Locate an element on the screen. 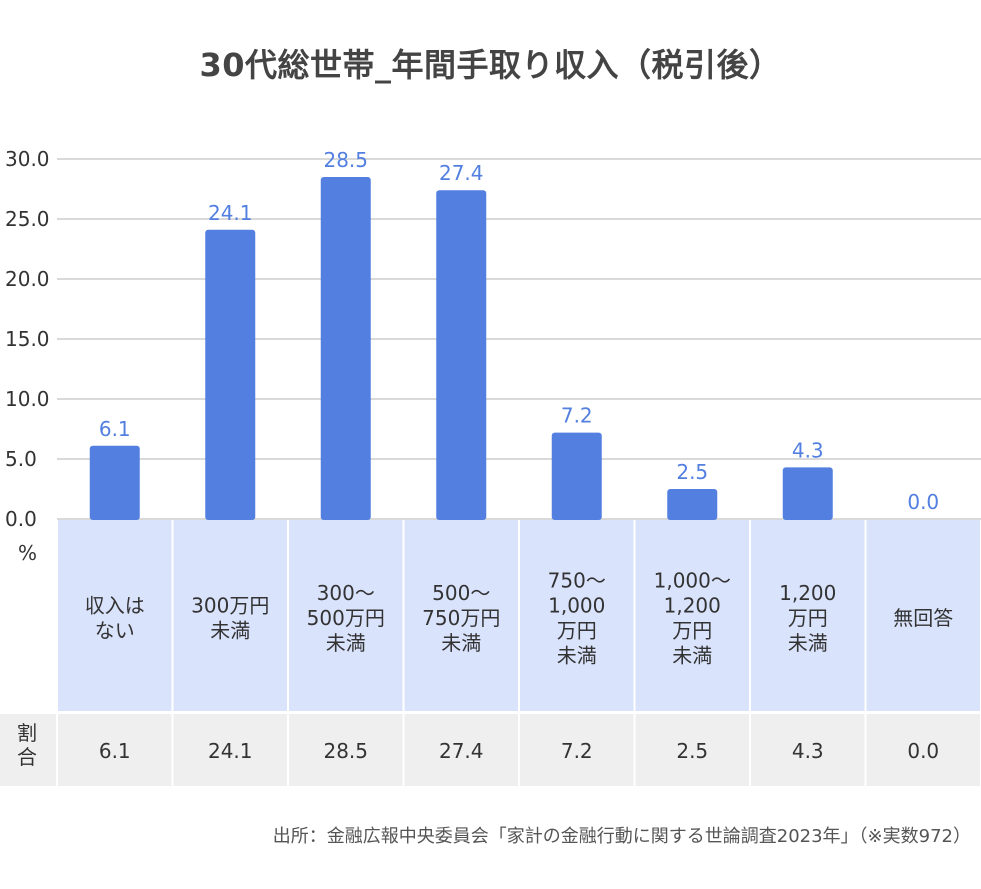 Image resolution: width=981 pixels, height=889 pixels. category-label: 300万円 is located at coordinates (230, 606).